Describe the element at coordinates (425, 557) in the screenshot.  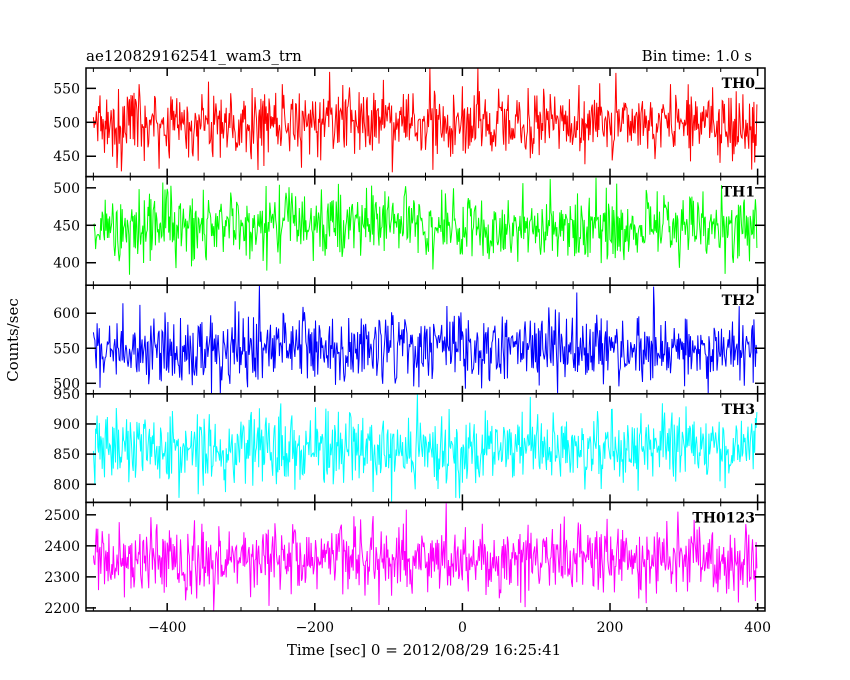
I see `series-line-th0123` at that location.